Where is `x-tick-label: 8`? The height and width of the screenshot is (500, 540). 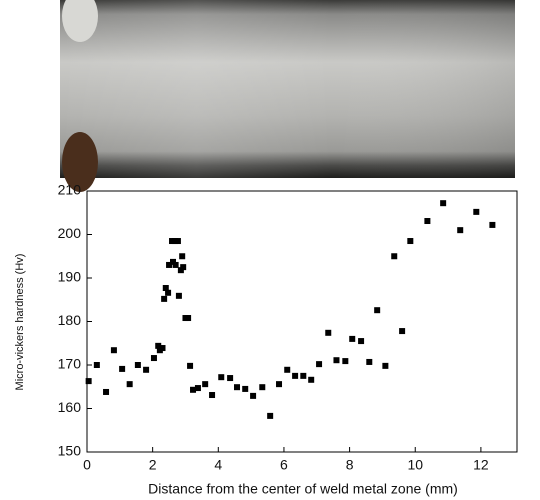 x-tick-label: 8 is located at coordinates (350, 465).